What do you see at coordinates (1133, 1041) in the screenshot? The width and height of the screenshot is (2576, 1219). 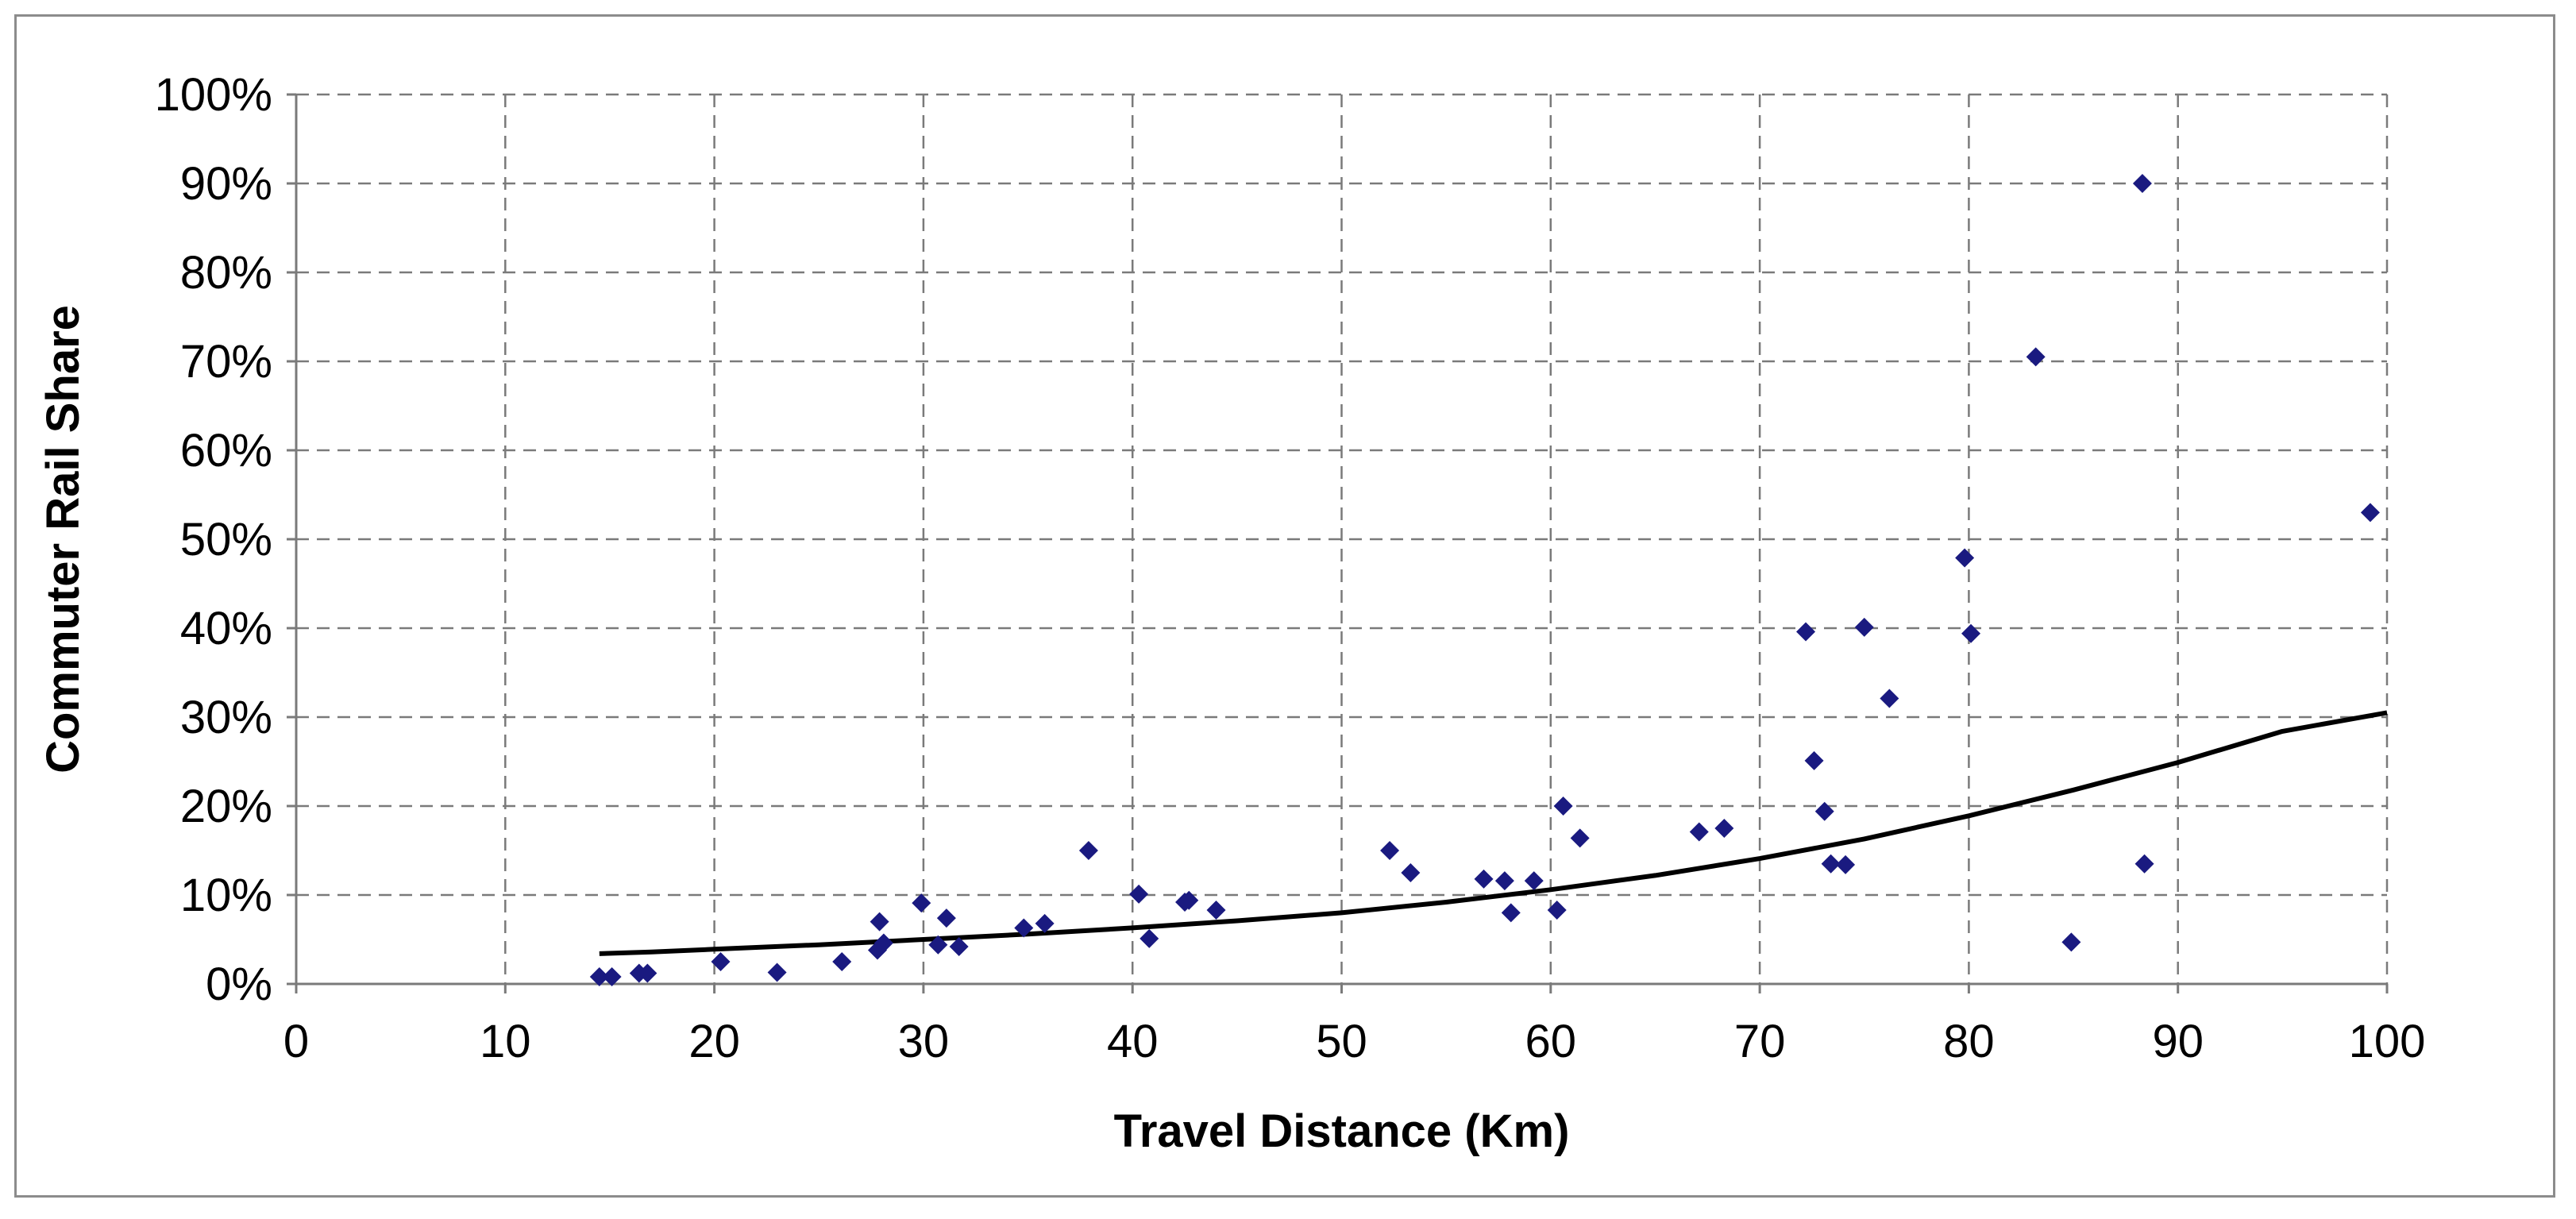 I see `x-tick-label: 40` at bounding box center [1133, 1041].